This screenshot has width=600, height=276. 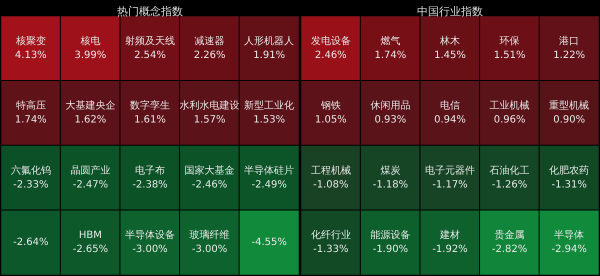 I want to click on category-label: 发电设备, so click(x=330, y=40).